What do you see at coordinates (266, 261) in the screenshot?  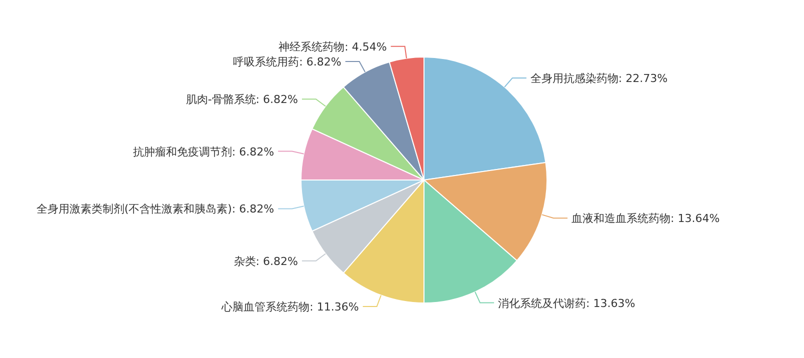 I see `label: 杂类: 6.82%` at bounding box center [266, 261].